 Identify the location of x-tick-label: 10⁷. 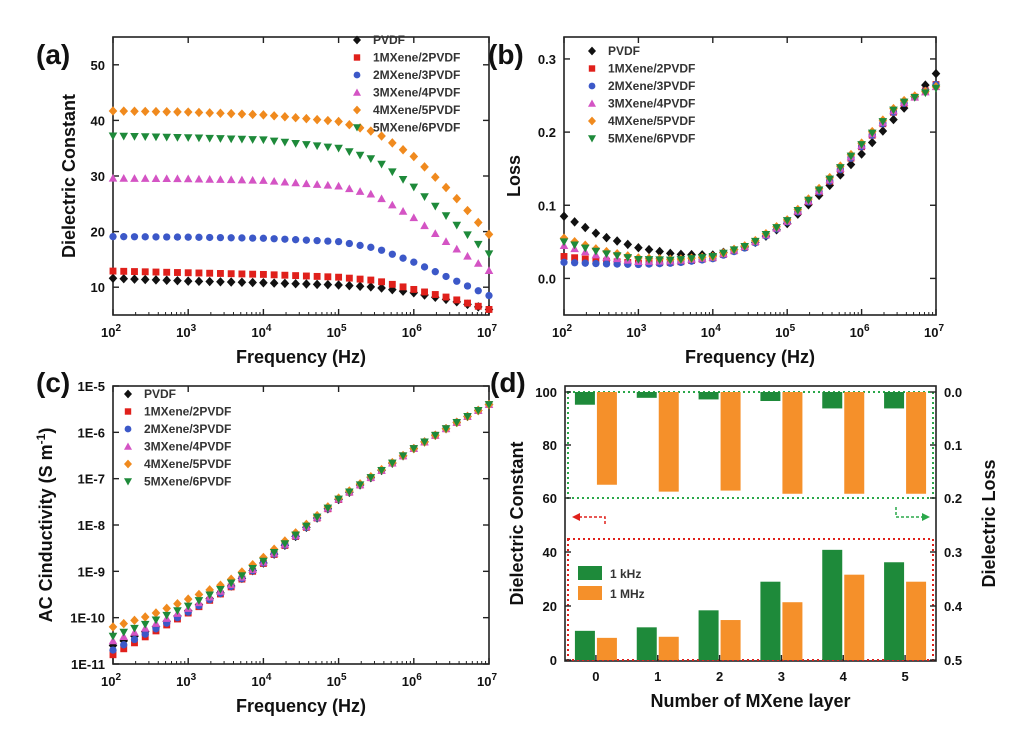
(487, 331).